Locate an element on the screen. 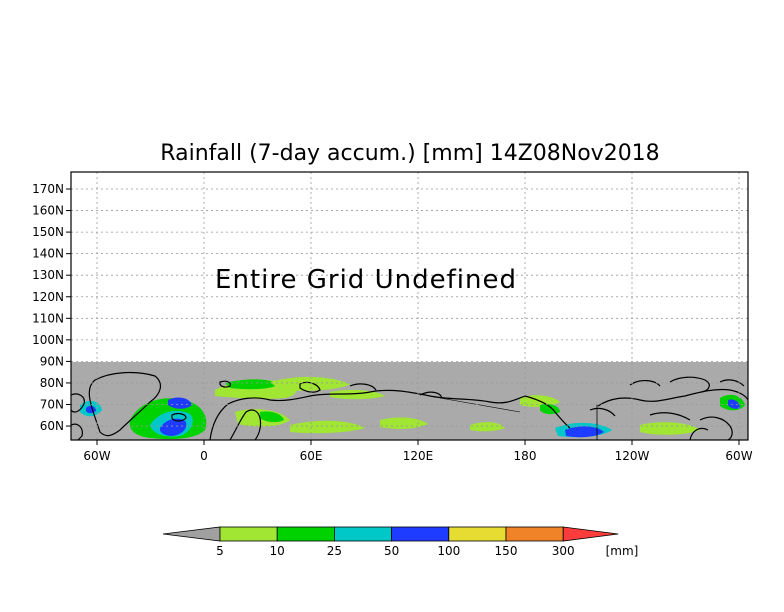 The height and width of the screenshot is (612, 784). undefined-grid-message: Entire Grid Undefined is located at coordinates (366, 280).